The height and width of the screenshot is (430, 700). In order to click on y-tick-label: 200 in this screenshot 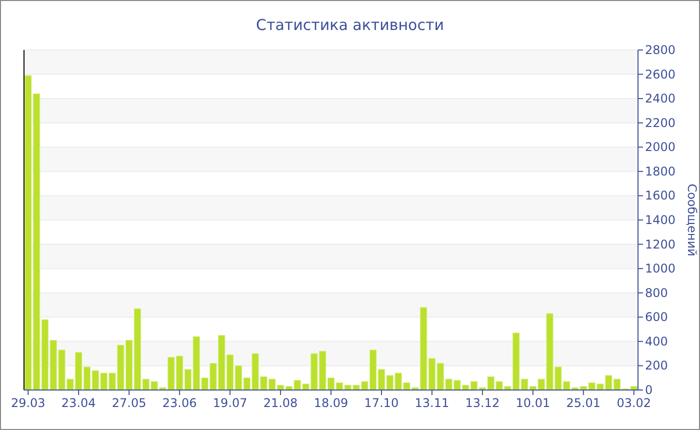, I will do `click(656, 365)`.